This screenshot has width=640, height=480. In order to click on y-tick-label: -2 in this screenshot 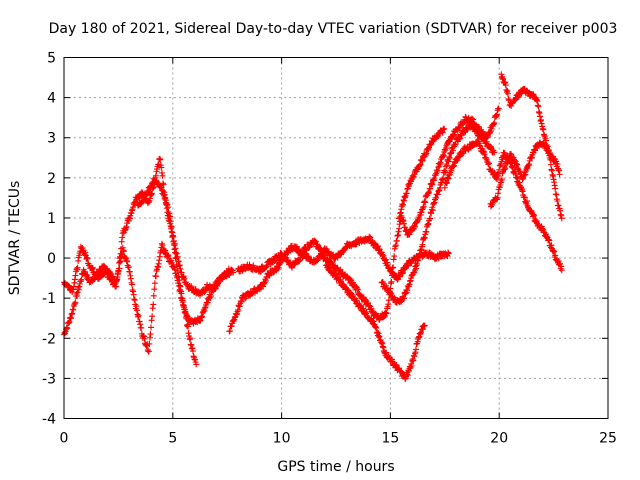, I will do `click(49, 339)`.